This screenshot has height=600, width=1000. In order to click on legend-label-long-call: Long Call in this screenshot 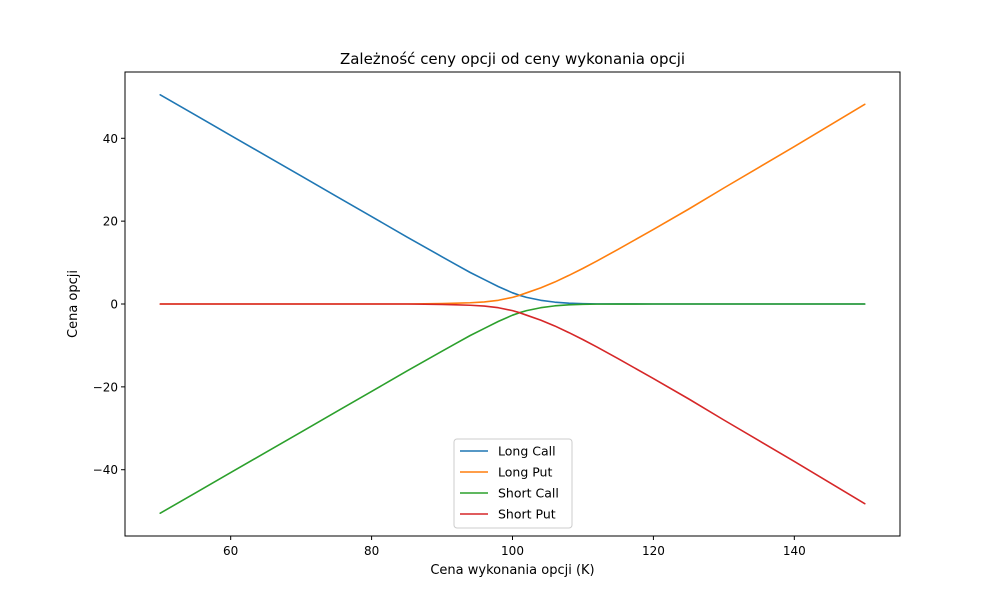, I will do `click(527, 451)`.